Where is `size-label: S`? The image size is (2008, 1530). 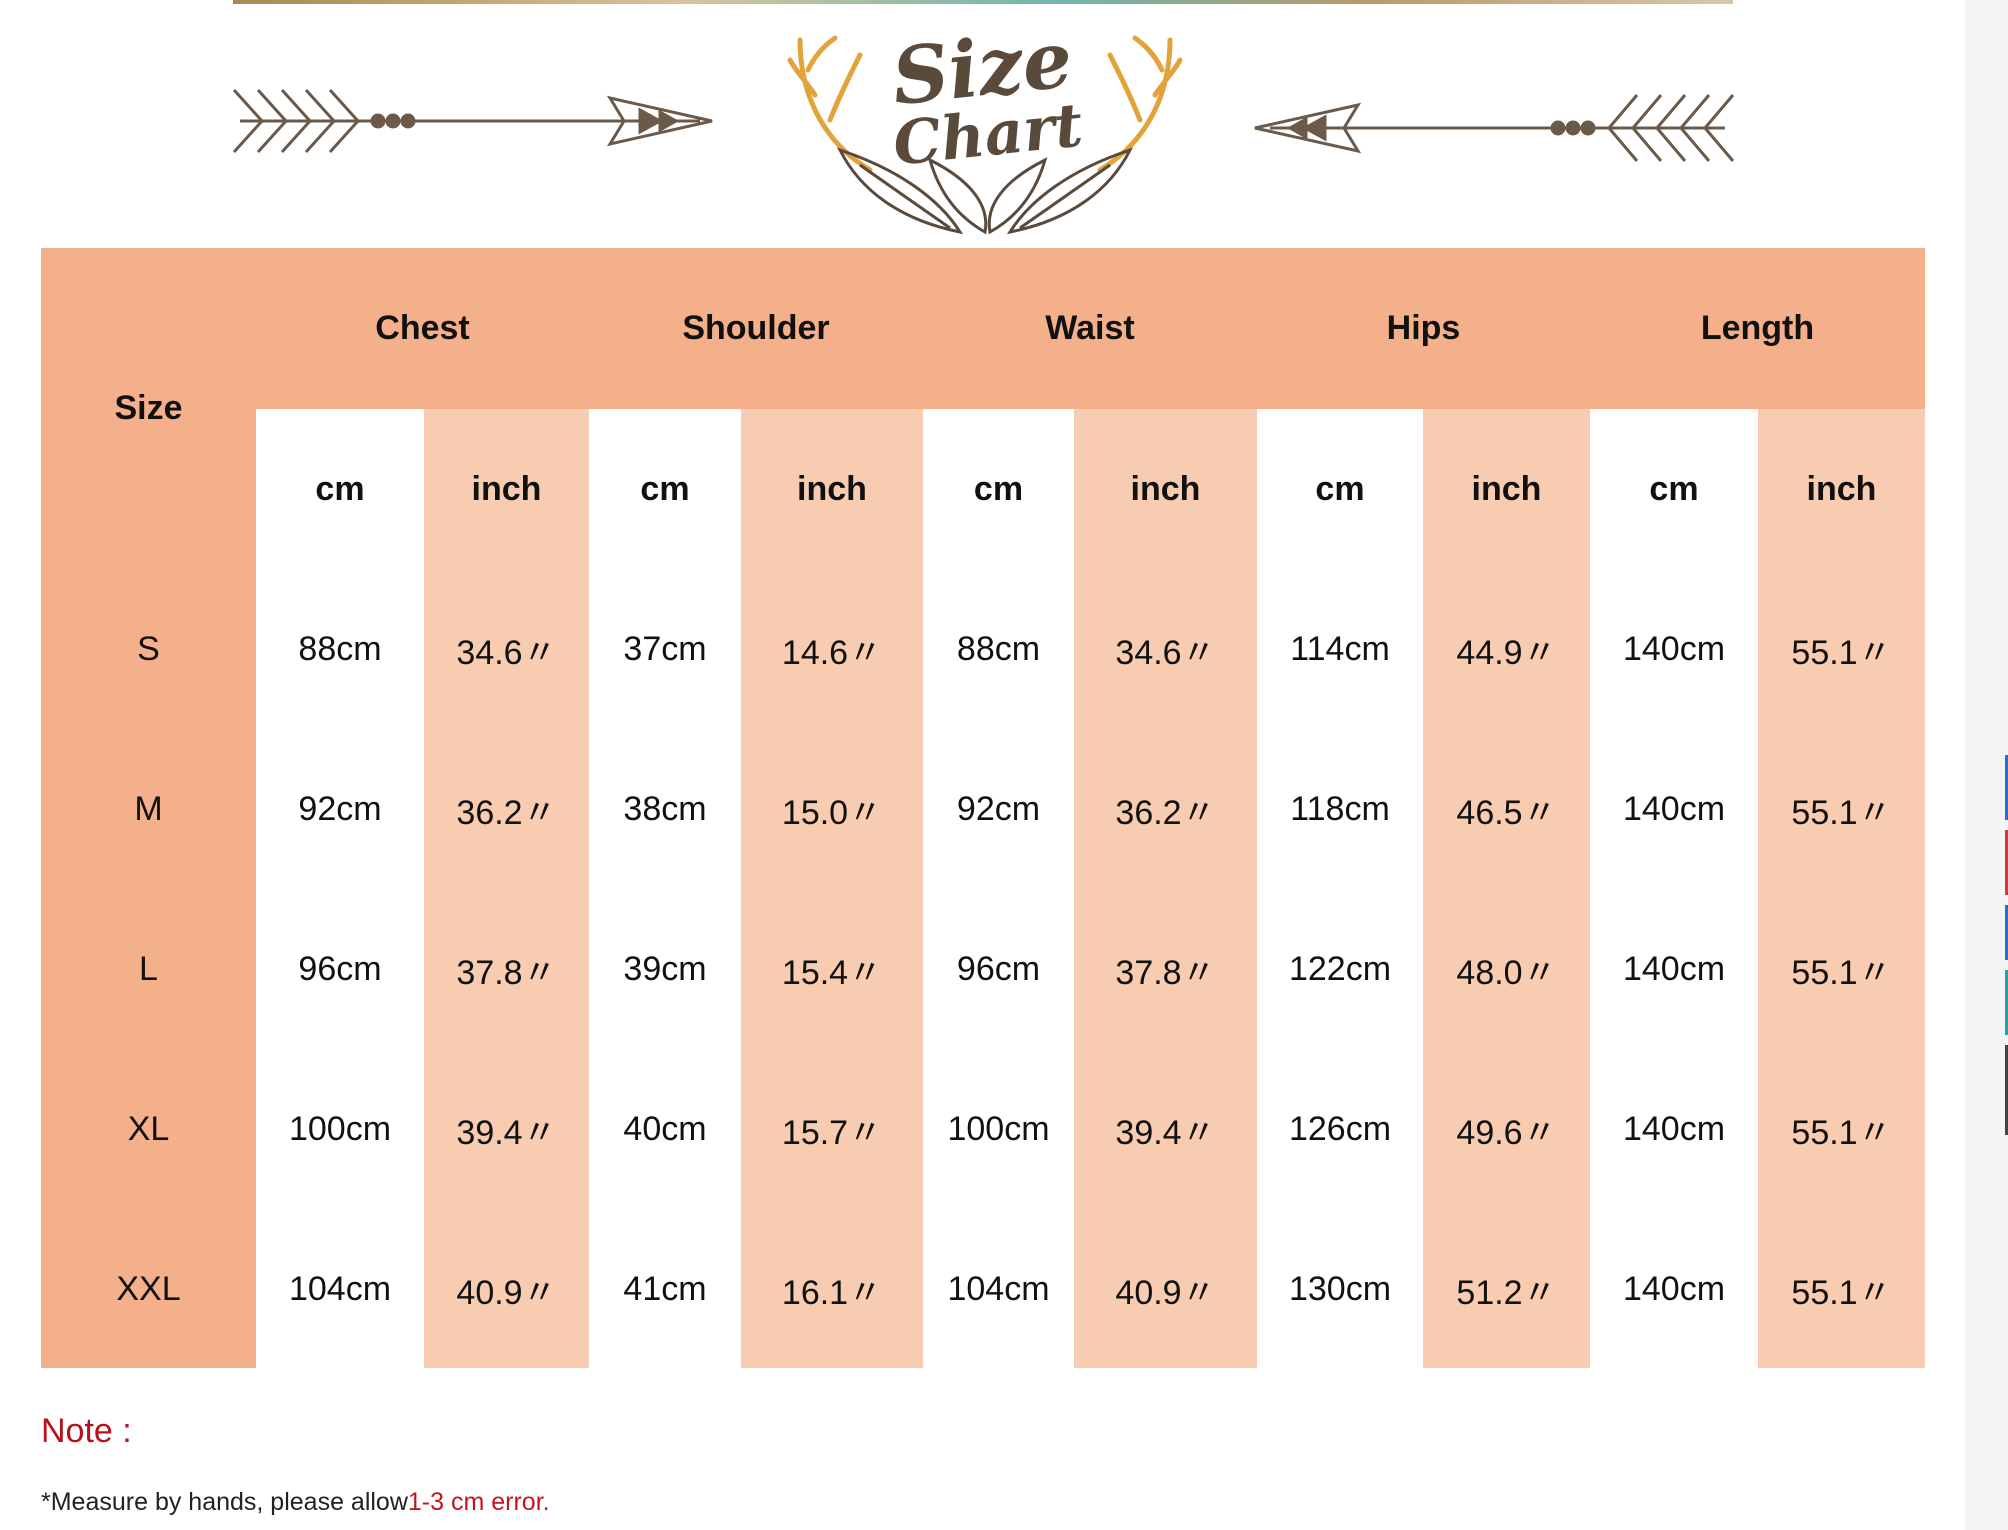
size-label: S is located at coordinates (148, 648).